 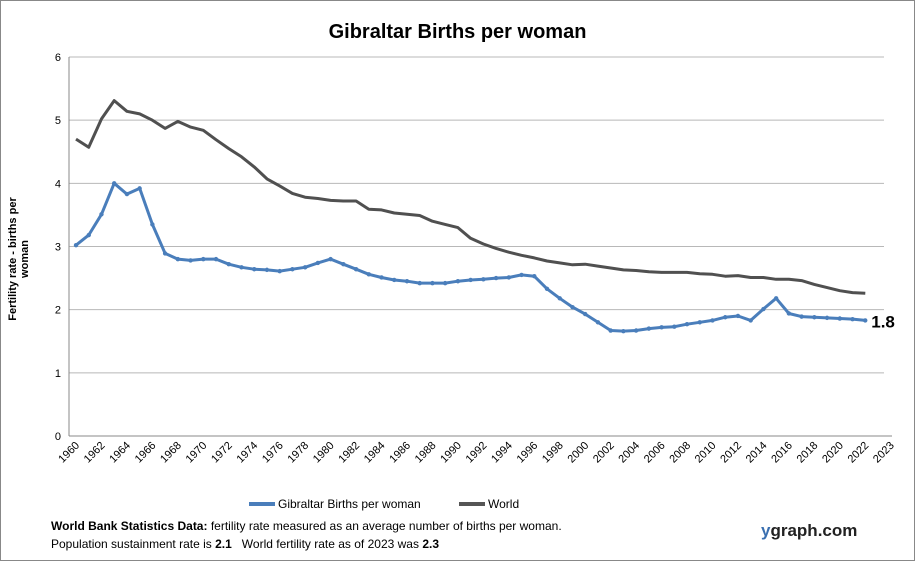 I want to click on x-tick-label: 2002, so click(x=604, y=453).